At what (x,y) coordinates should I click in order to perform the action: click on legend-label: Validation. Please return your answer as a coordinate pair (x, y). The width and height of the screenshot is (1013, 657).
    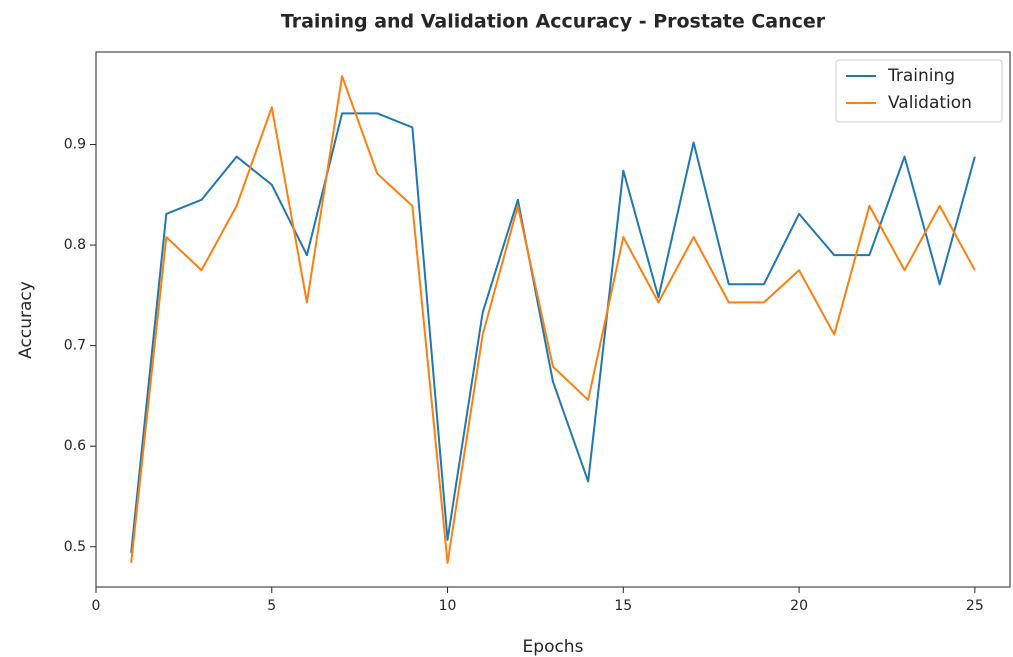
    Looking at the image, I should click on (930, 103).